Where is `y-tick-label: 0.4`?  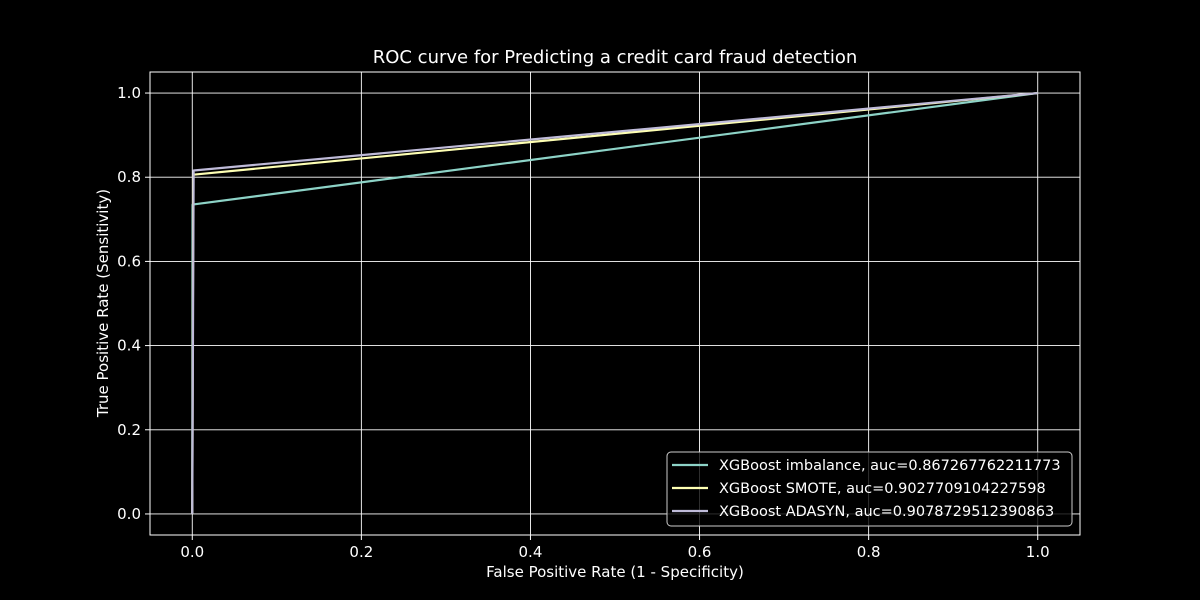
y-tick-label: 0.4 is located at coordinates (129, 346).